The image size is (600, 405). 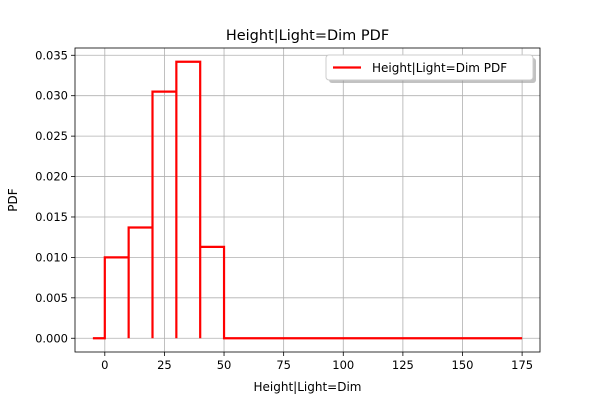 I want to click on y-tick-label: 0.010, so click(x=51, y=257).